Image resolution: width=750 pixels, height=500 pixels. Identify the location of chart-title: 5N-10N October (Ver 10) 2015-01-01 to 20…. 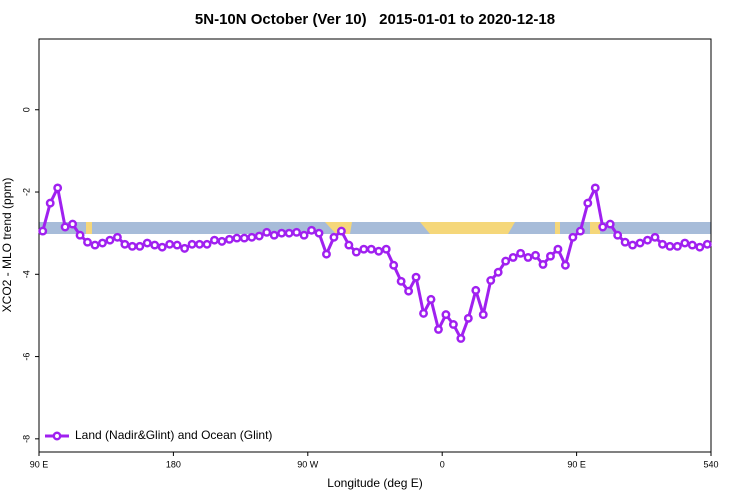
(375, 19).